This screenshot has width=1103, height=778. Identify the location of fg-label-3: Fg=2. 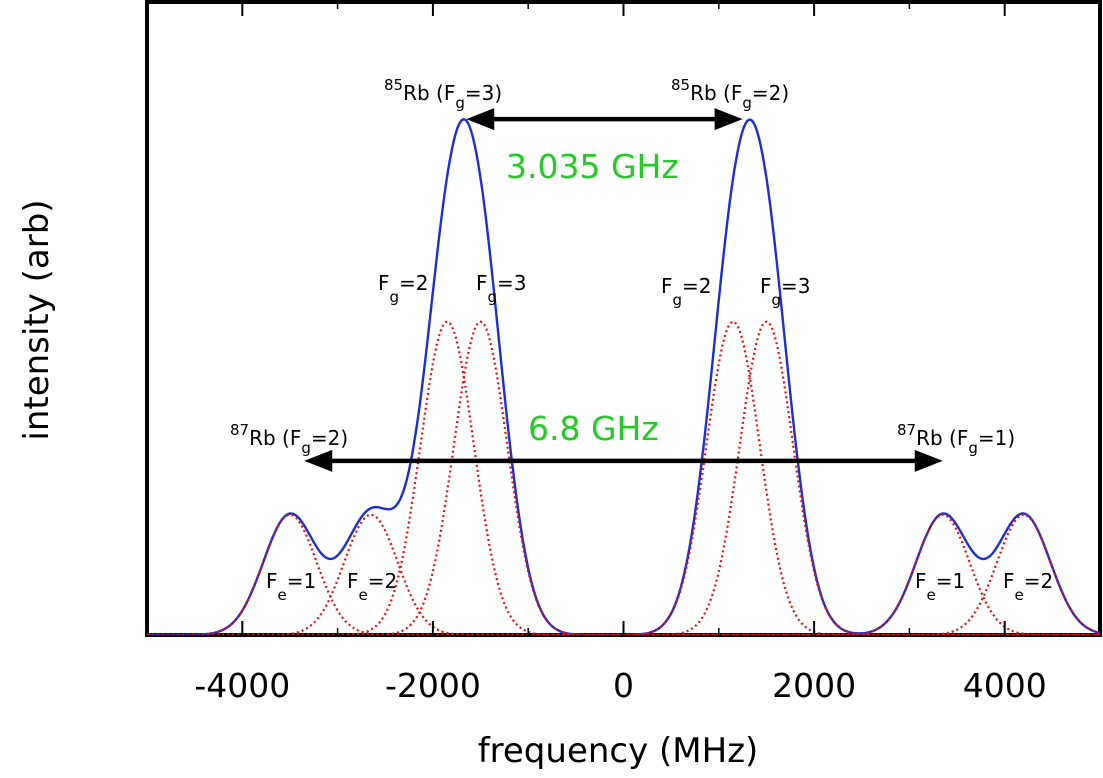
(686, 291).